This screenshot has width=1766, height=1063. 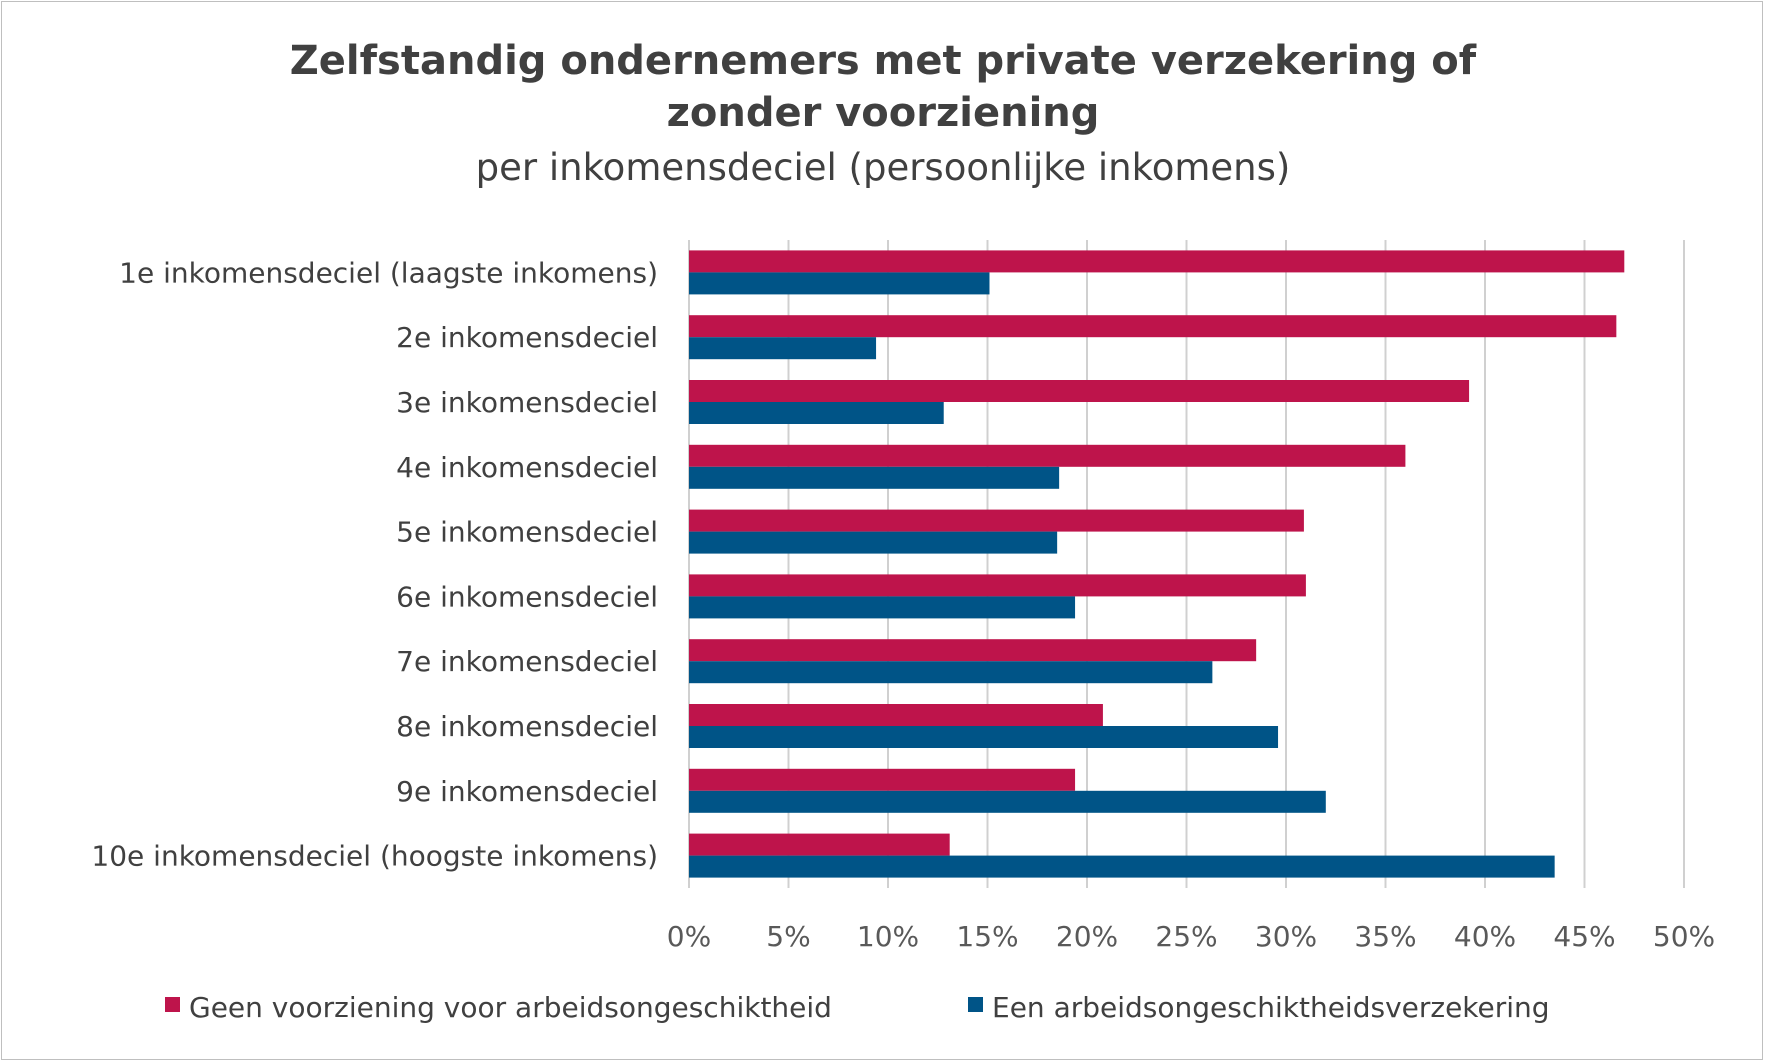 What do you see at coordinates (689, 936) in the screenshot?
I see `x-tick-label: 0%` at bounding box center [689, 936].